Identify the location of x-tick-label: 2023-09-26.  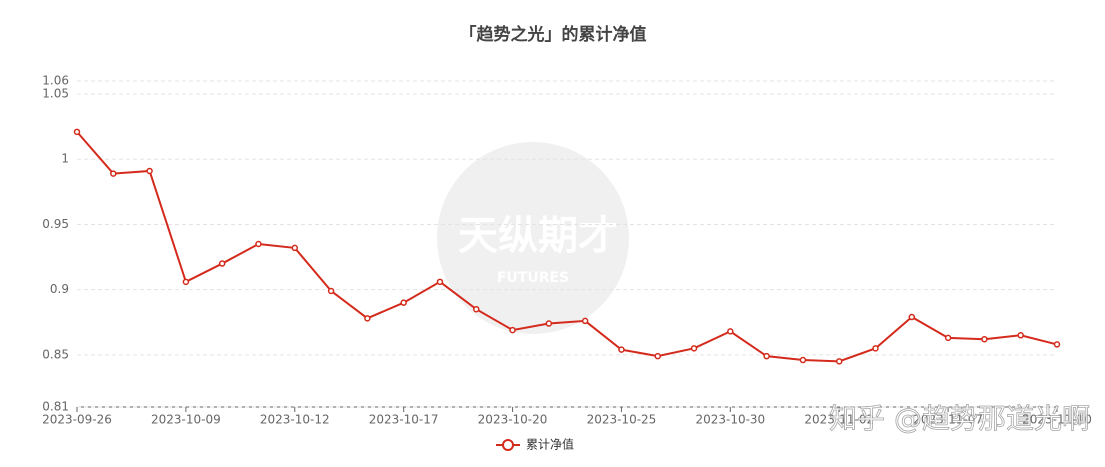
(77, 420).